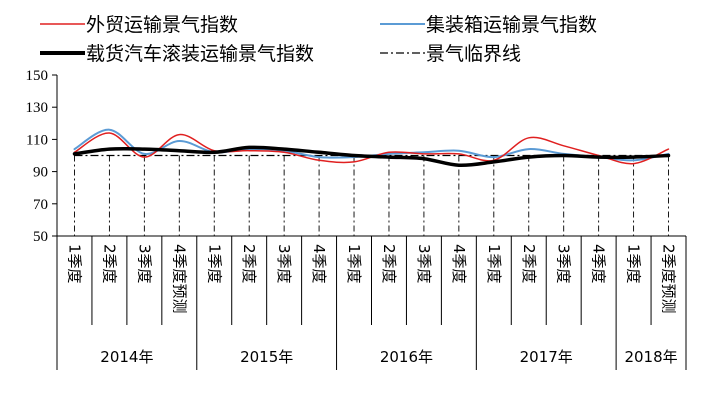 This screenshot has width=709, height=400. What do you see at coordinates (179, 279) in the screenshot?
I see `x-tick-label: 4季度预测` at bounding box center [179, 279].